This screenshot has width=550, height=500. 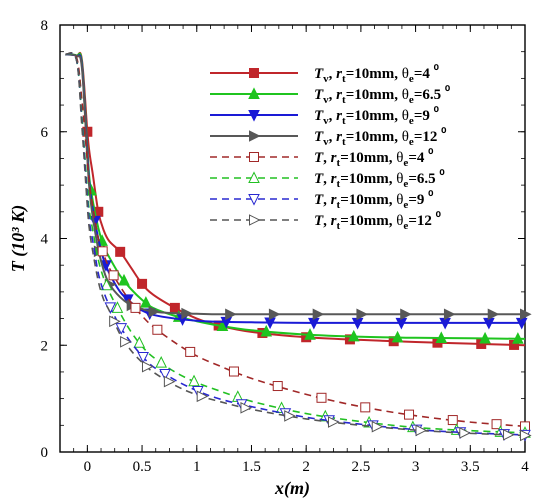 What do you see at coordinates (379, 178) in the screenshot?
I see `legend-label: T, rt=10mm, θe=6.5 ⁰` at bounding box center [379, 178].